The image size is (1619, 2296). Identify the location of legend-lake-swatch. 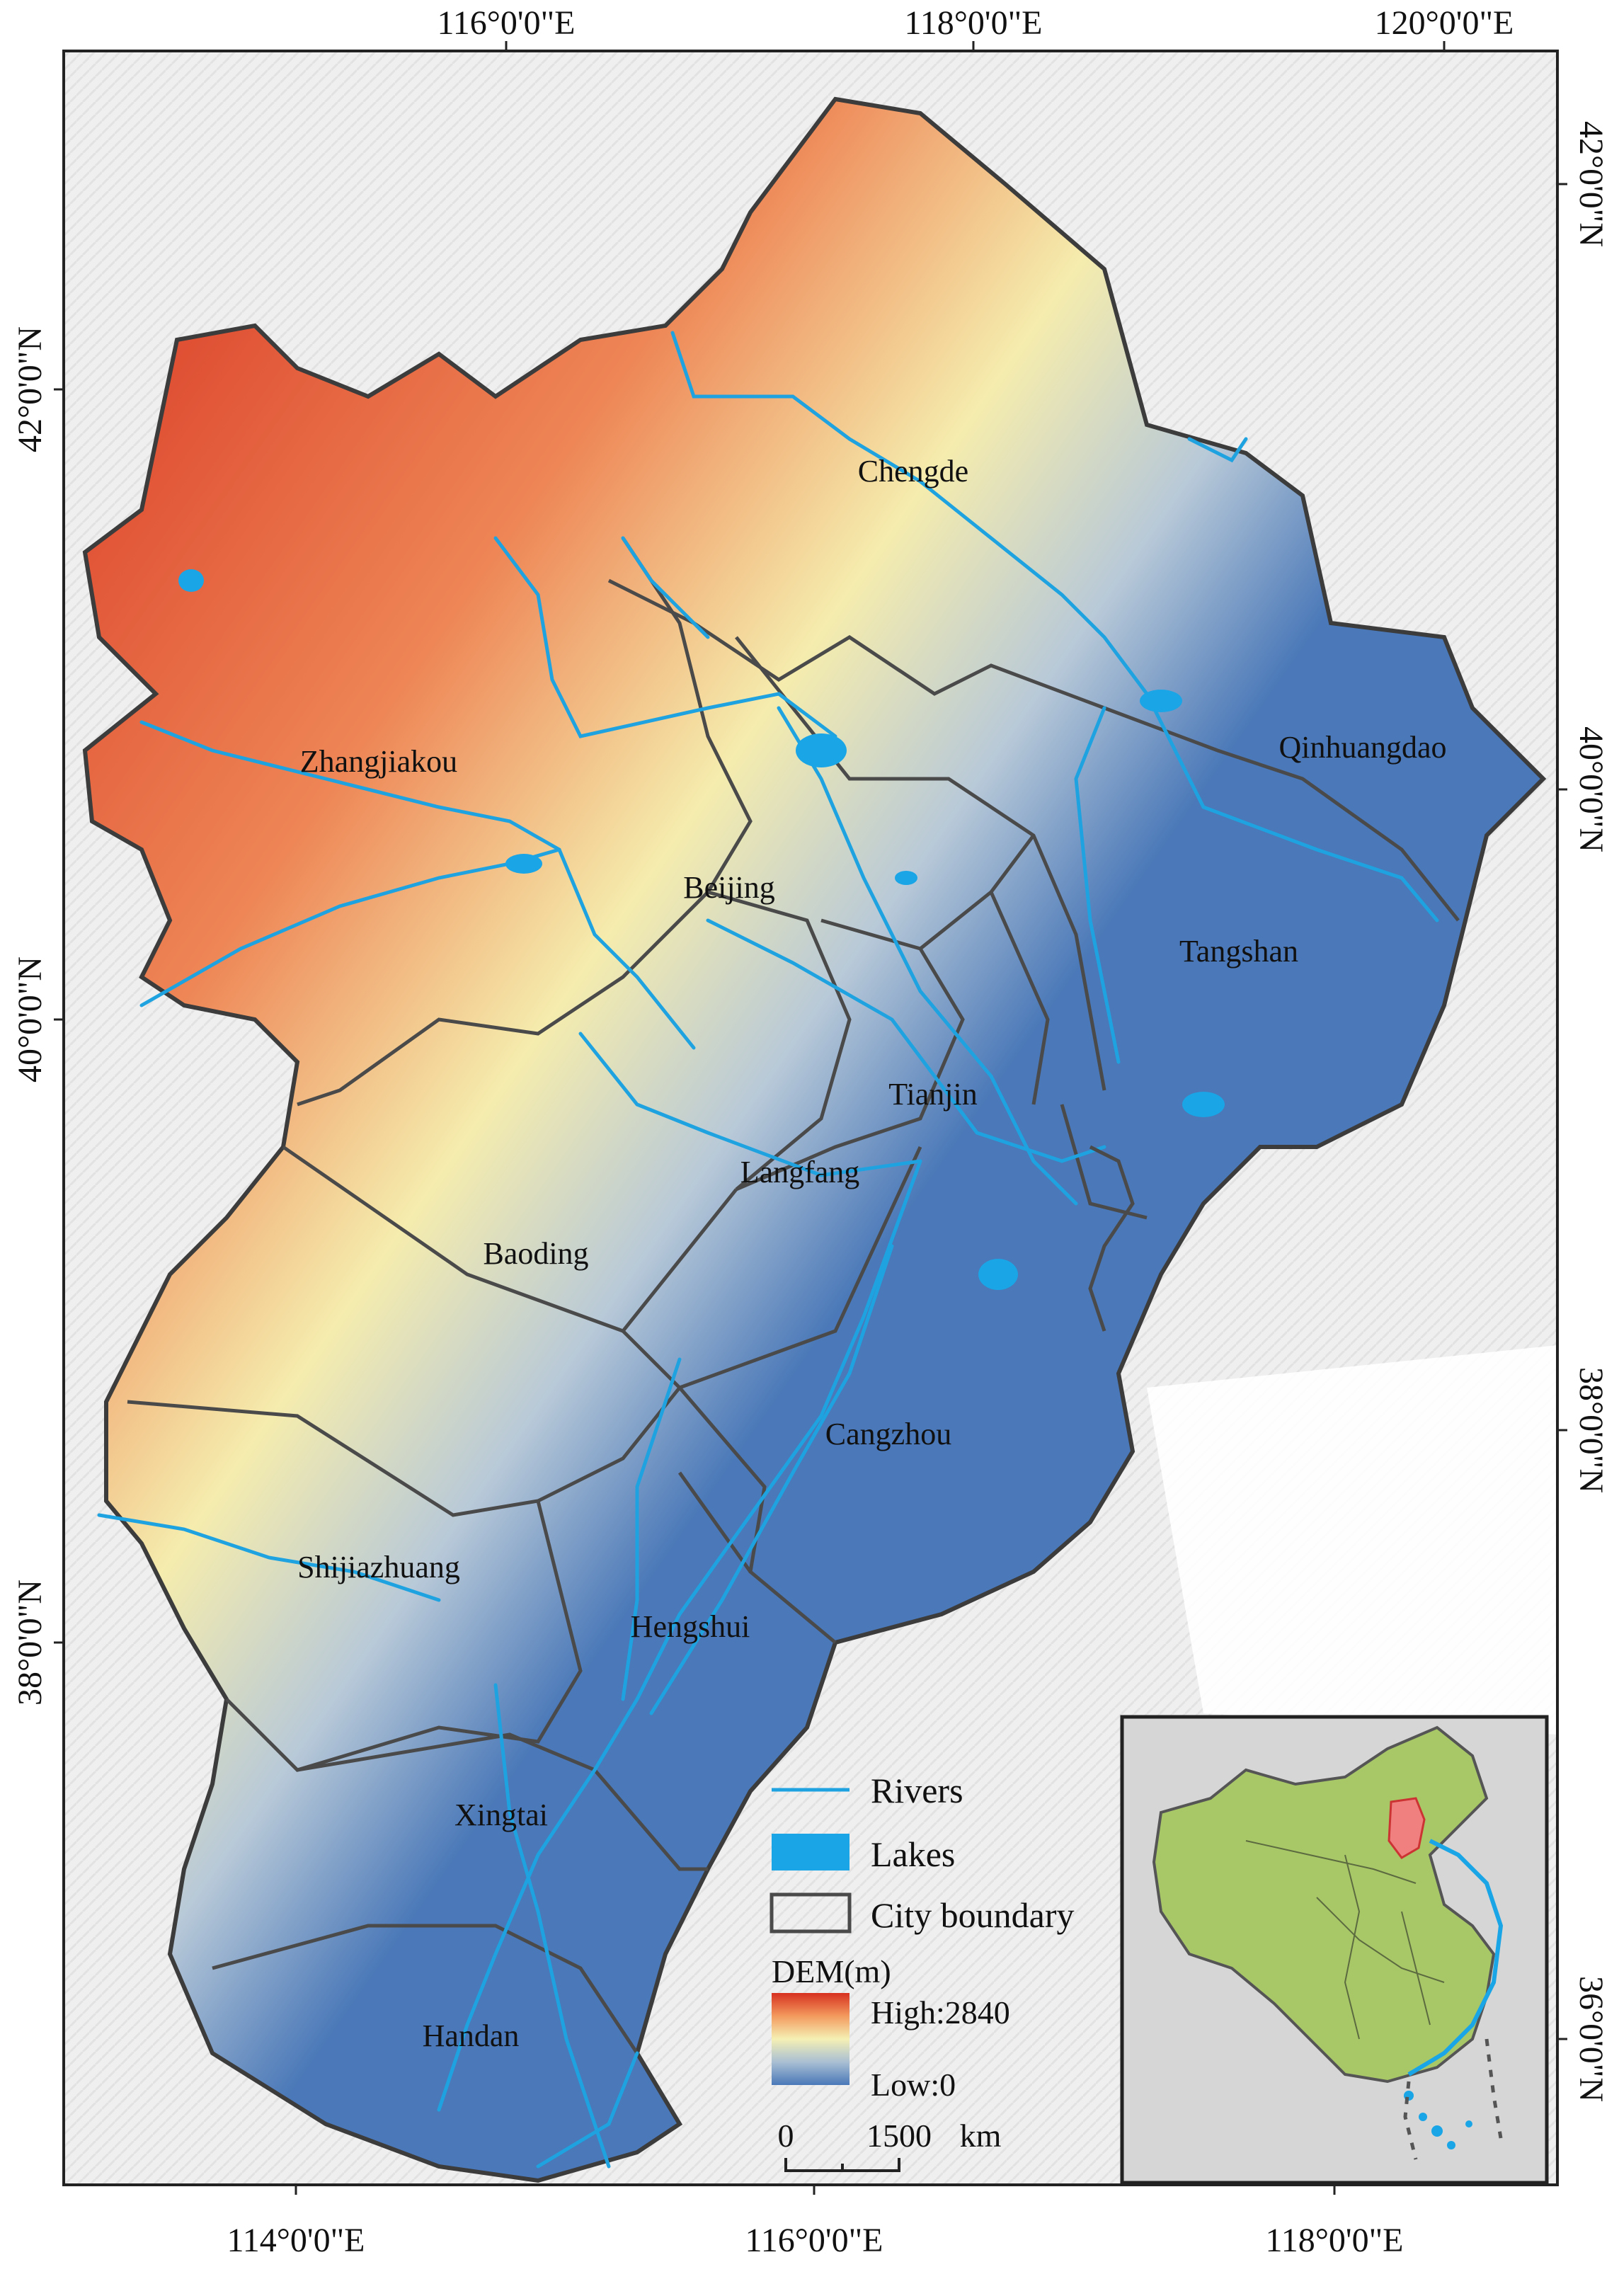
(810, 1852).